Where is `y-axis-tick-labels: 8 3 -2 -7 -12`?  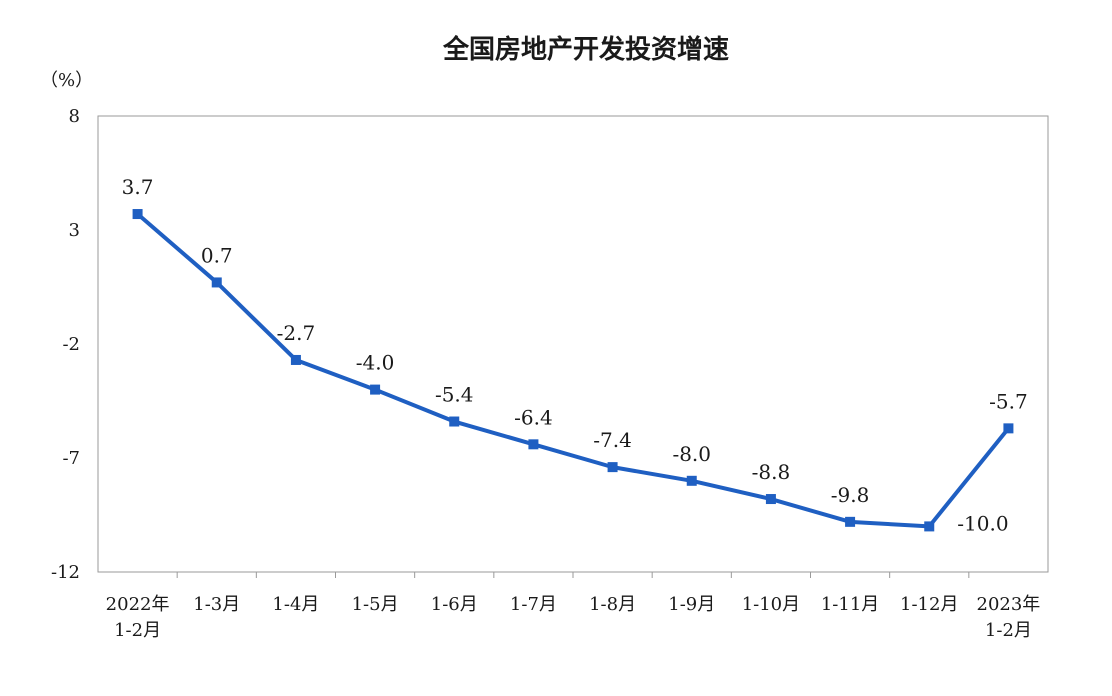 y-axis-tick-labels: 8 3 -2 -7 -12 is located at coordinates (65, 344).